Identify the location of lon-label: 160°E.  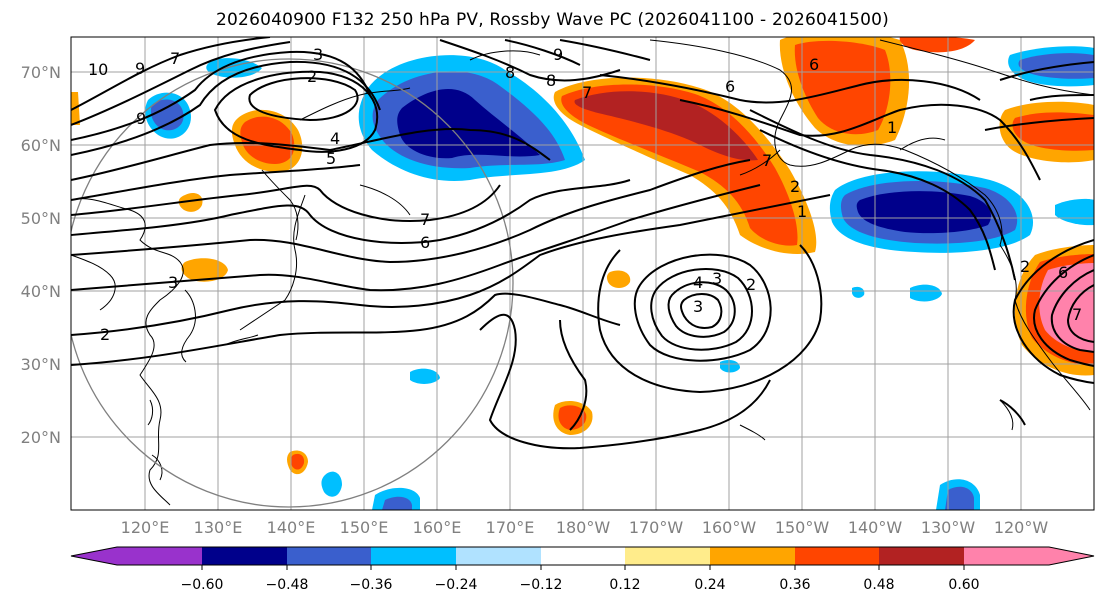
(437, 527).